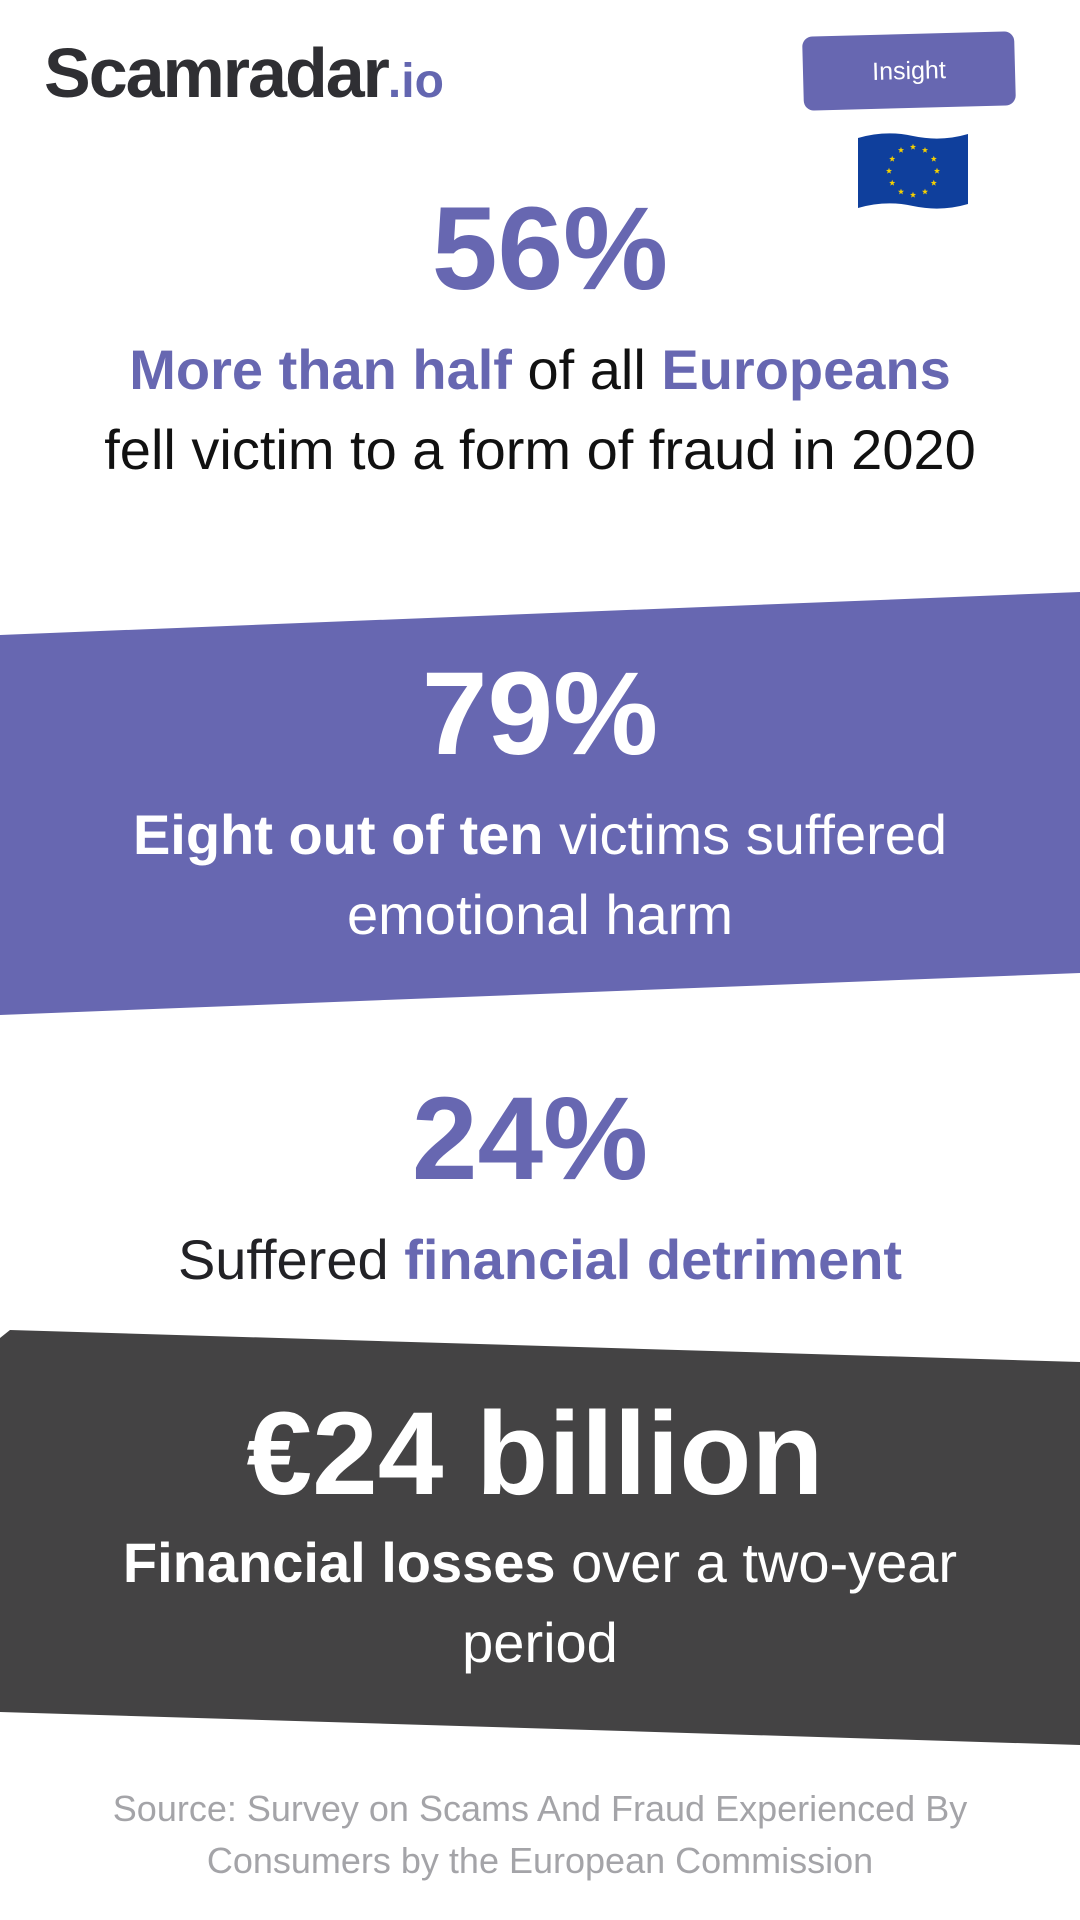 This screenshot has height=1920, width=1080. I want to click on source-line: Consumers by the European Commission, so click(540, 1860).